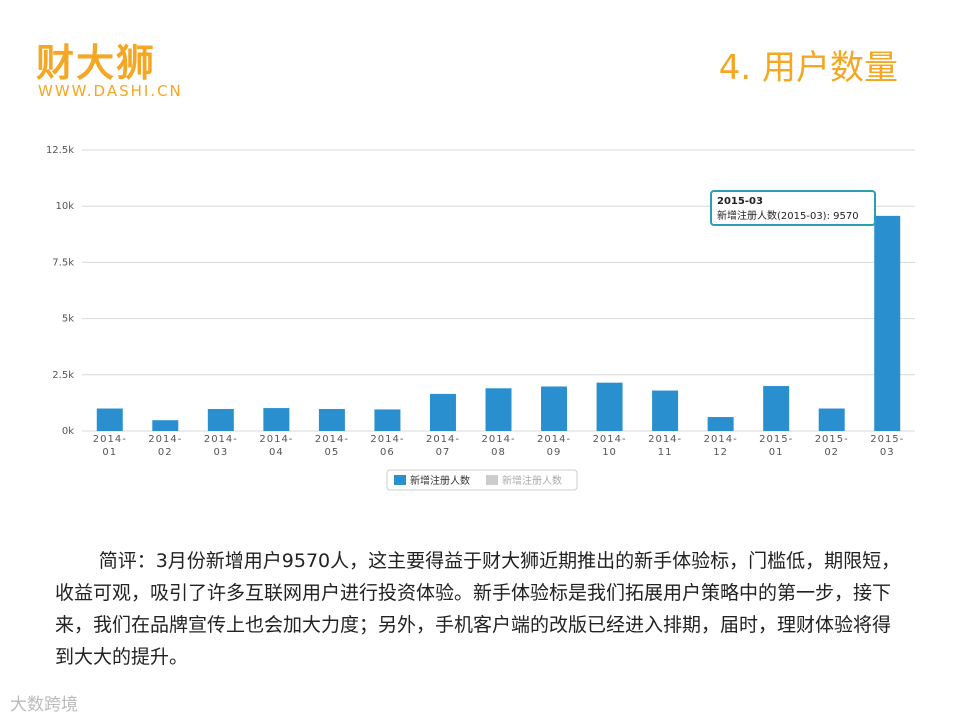  I want to click on slide-title: 4. 用户数量, so click(808, 68).